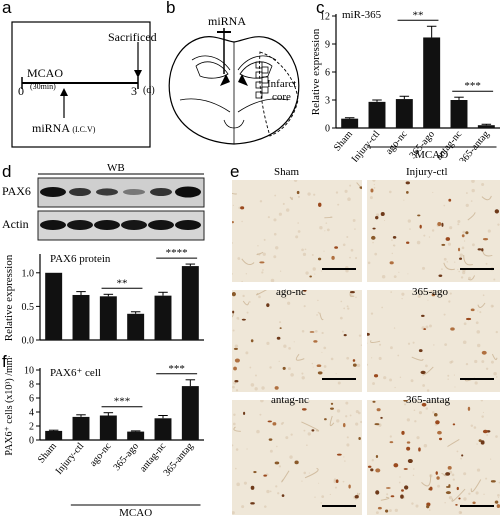 The width and height of the screenshot is (502, 519). What do you see at coordinates (281, 97) in the screenshot?
I see `core-label: core` at bounding box center [281, 97].